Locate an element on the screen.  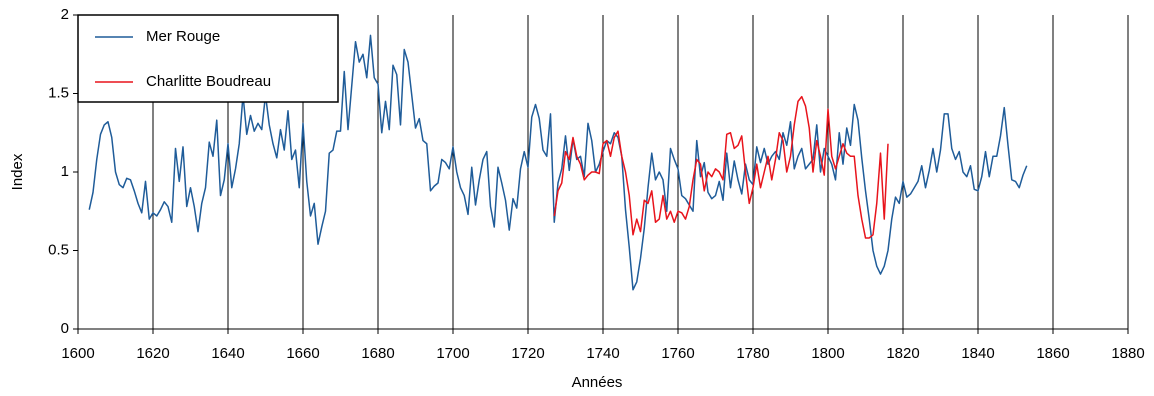
x-tick-label: 1760 is located at coordinates (677, 353).